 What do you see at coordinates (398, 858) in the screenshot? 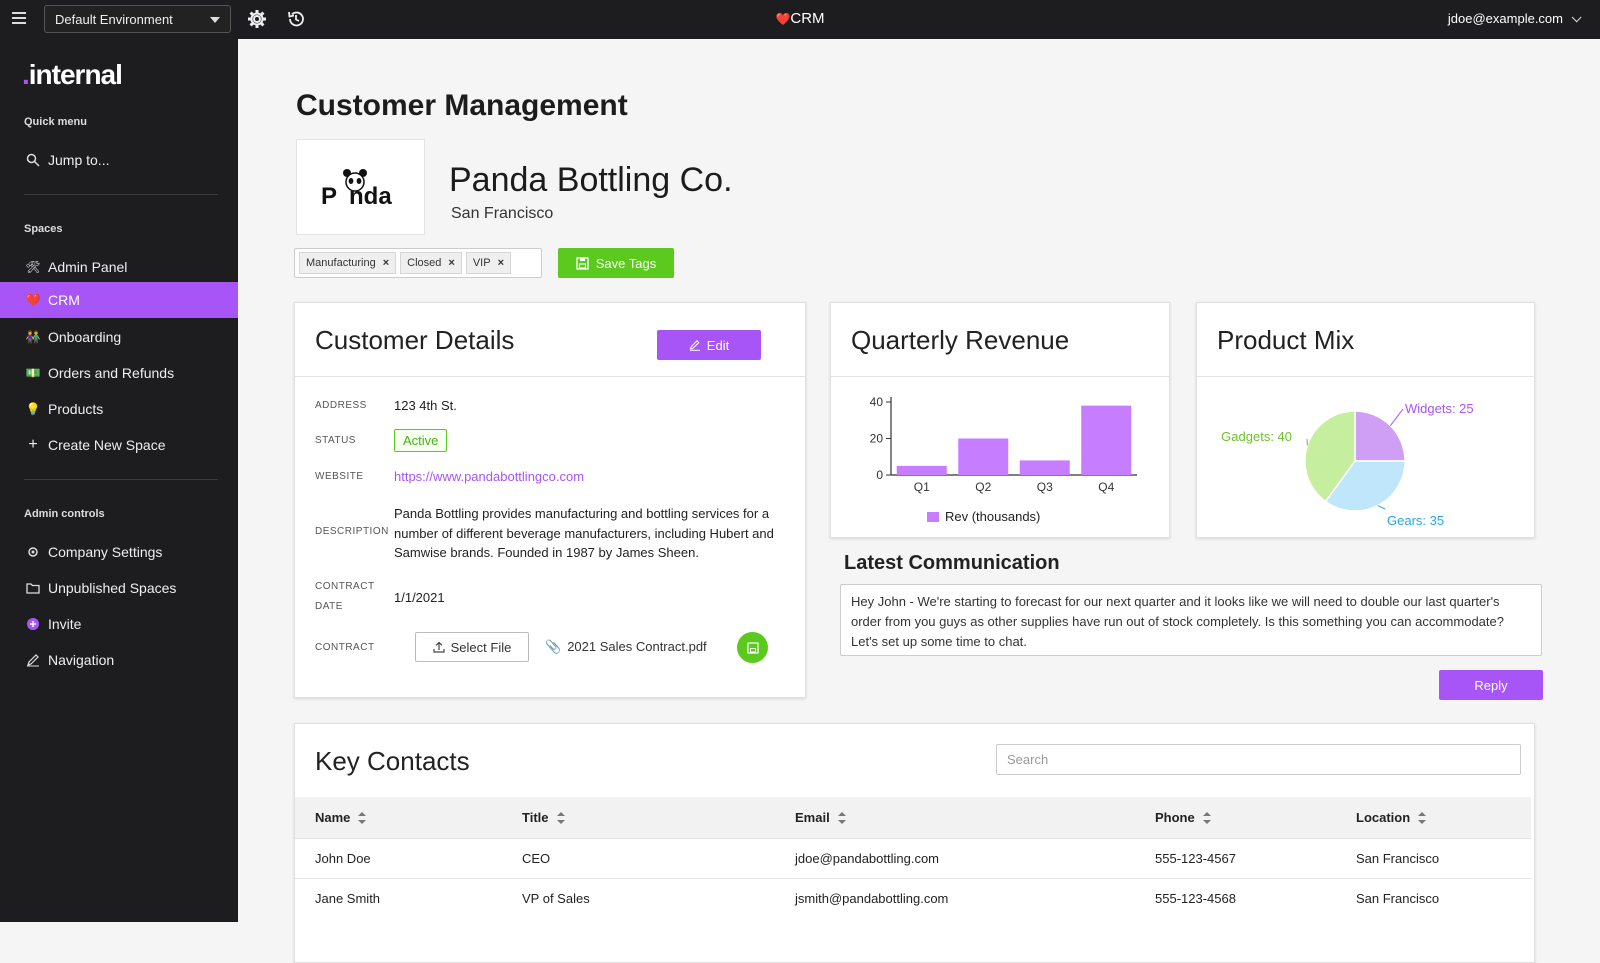
I see `cell-name: John Doe` at bounding box center [398, 858].